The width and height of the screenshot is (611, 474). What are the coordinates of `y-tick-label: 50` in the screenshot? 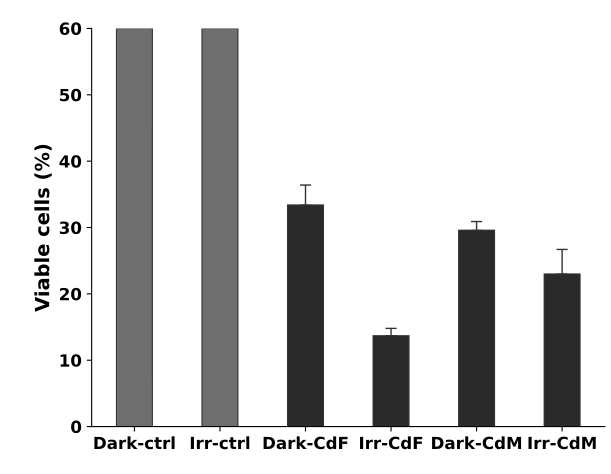 It's located at (71, 95).